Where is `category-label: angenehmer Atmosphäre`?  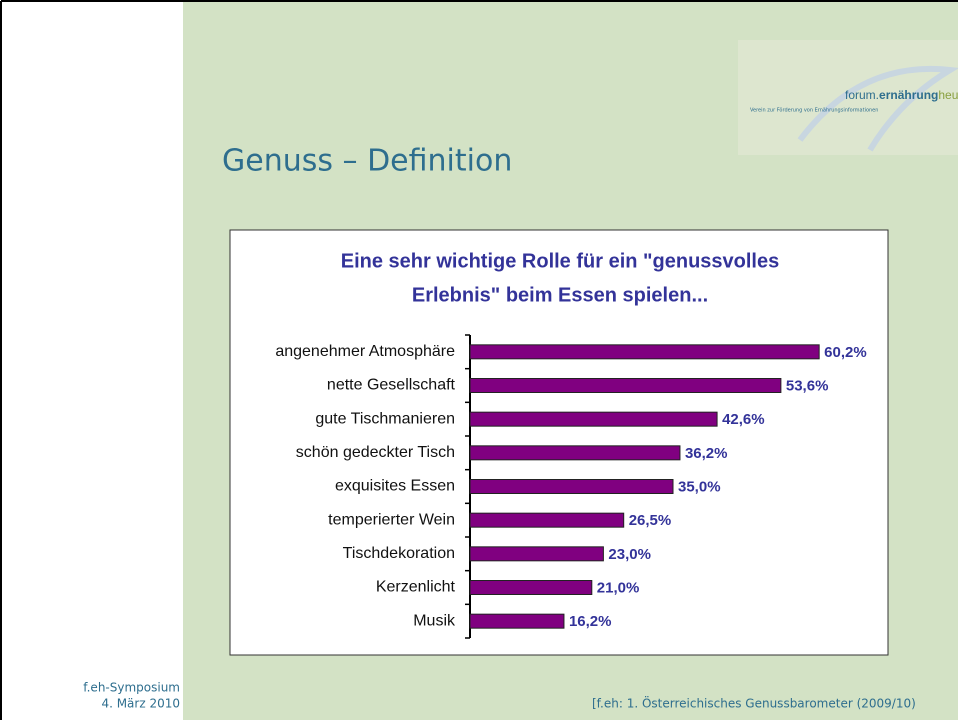
category-label: angenehmer Atmosphäre is located at coordinates (365, 351).